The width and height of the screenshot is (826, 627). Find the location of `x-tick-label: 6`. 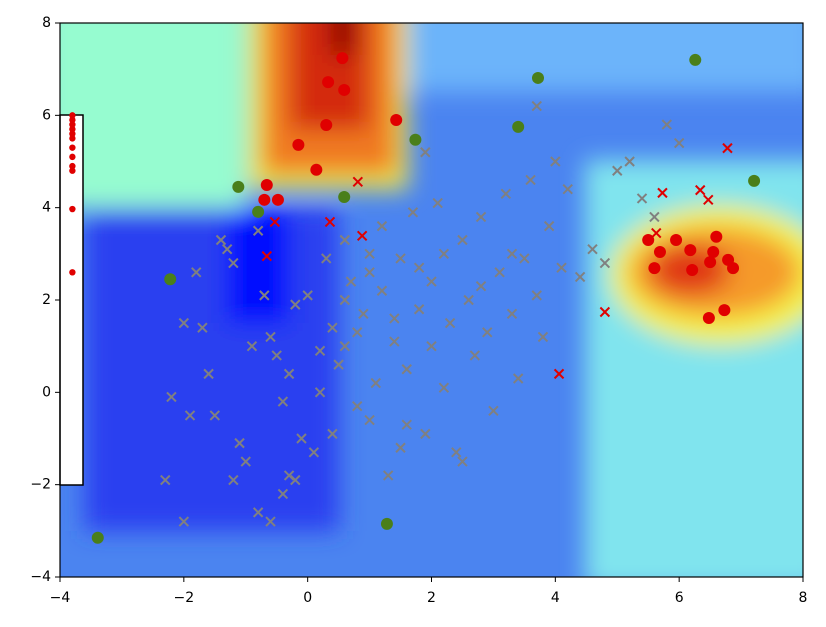

x-tick-label: 6 is located at coordinates (679, 598).